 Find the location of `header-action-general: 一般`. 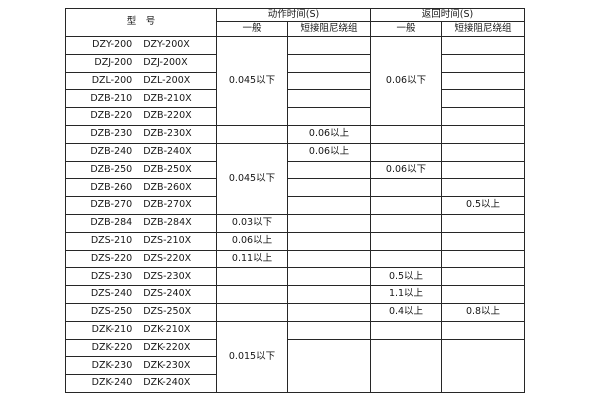

header-action-general: 一般 is located at coordinates (252, 29).